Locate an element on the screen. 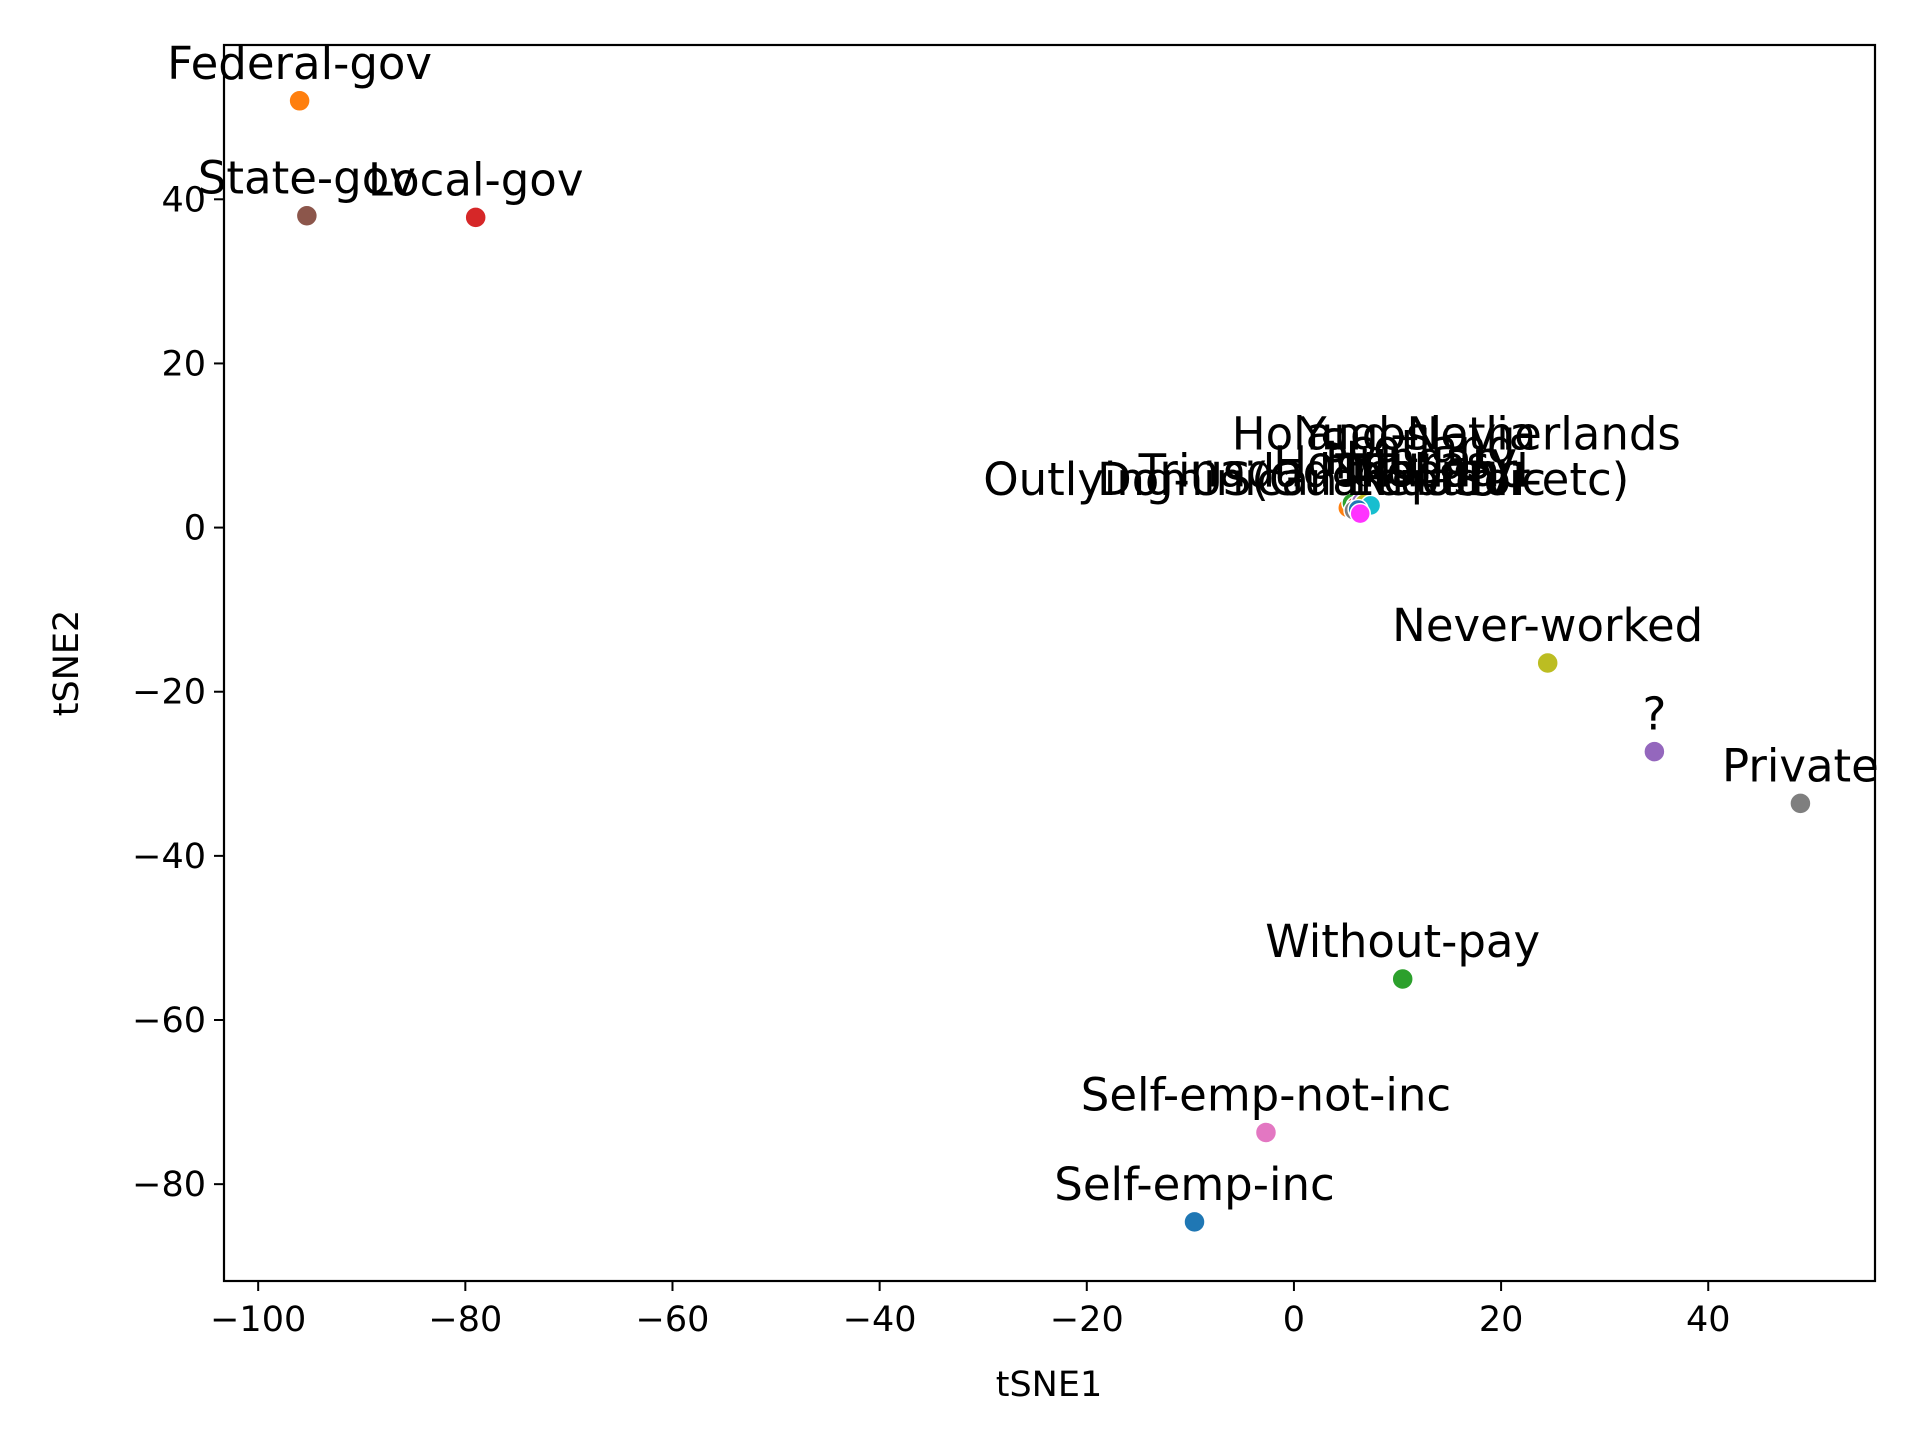  cluster-label: Holand-Netherlands is located at coordinates (1456, 434).